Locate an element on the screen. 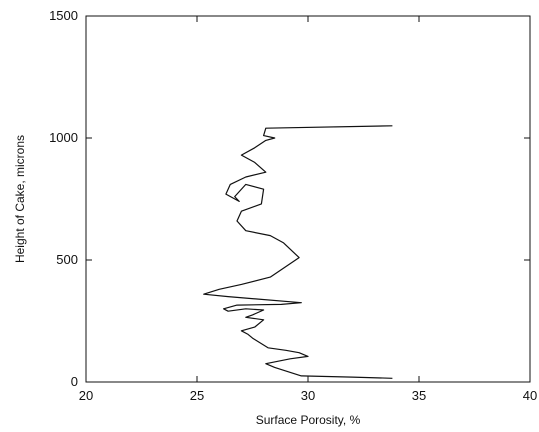 This screenshot has height=432, width=539. y-tick-label: 0 is located at coordinates (74, 381).